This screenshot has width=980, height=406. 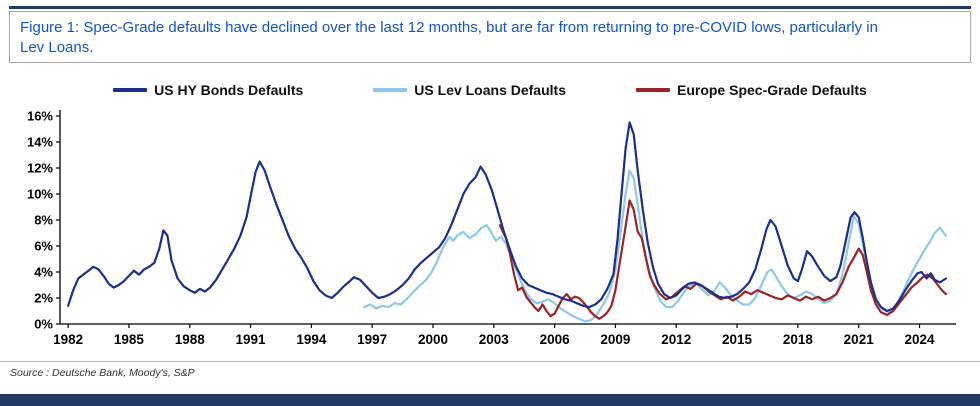 What do you see at coordinates (555, 339) in the screenshot?
I see `x-tick-label: 2006` at bounding box center [555, 339].